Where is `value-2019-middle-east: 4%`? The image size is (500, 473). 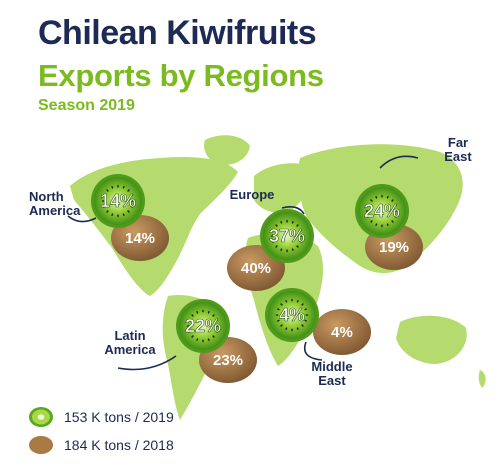
value-2019-middle-east: 4% is located at coordinates (292, 315).